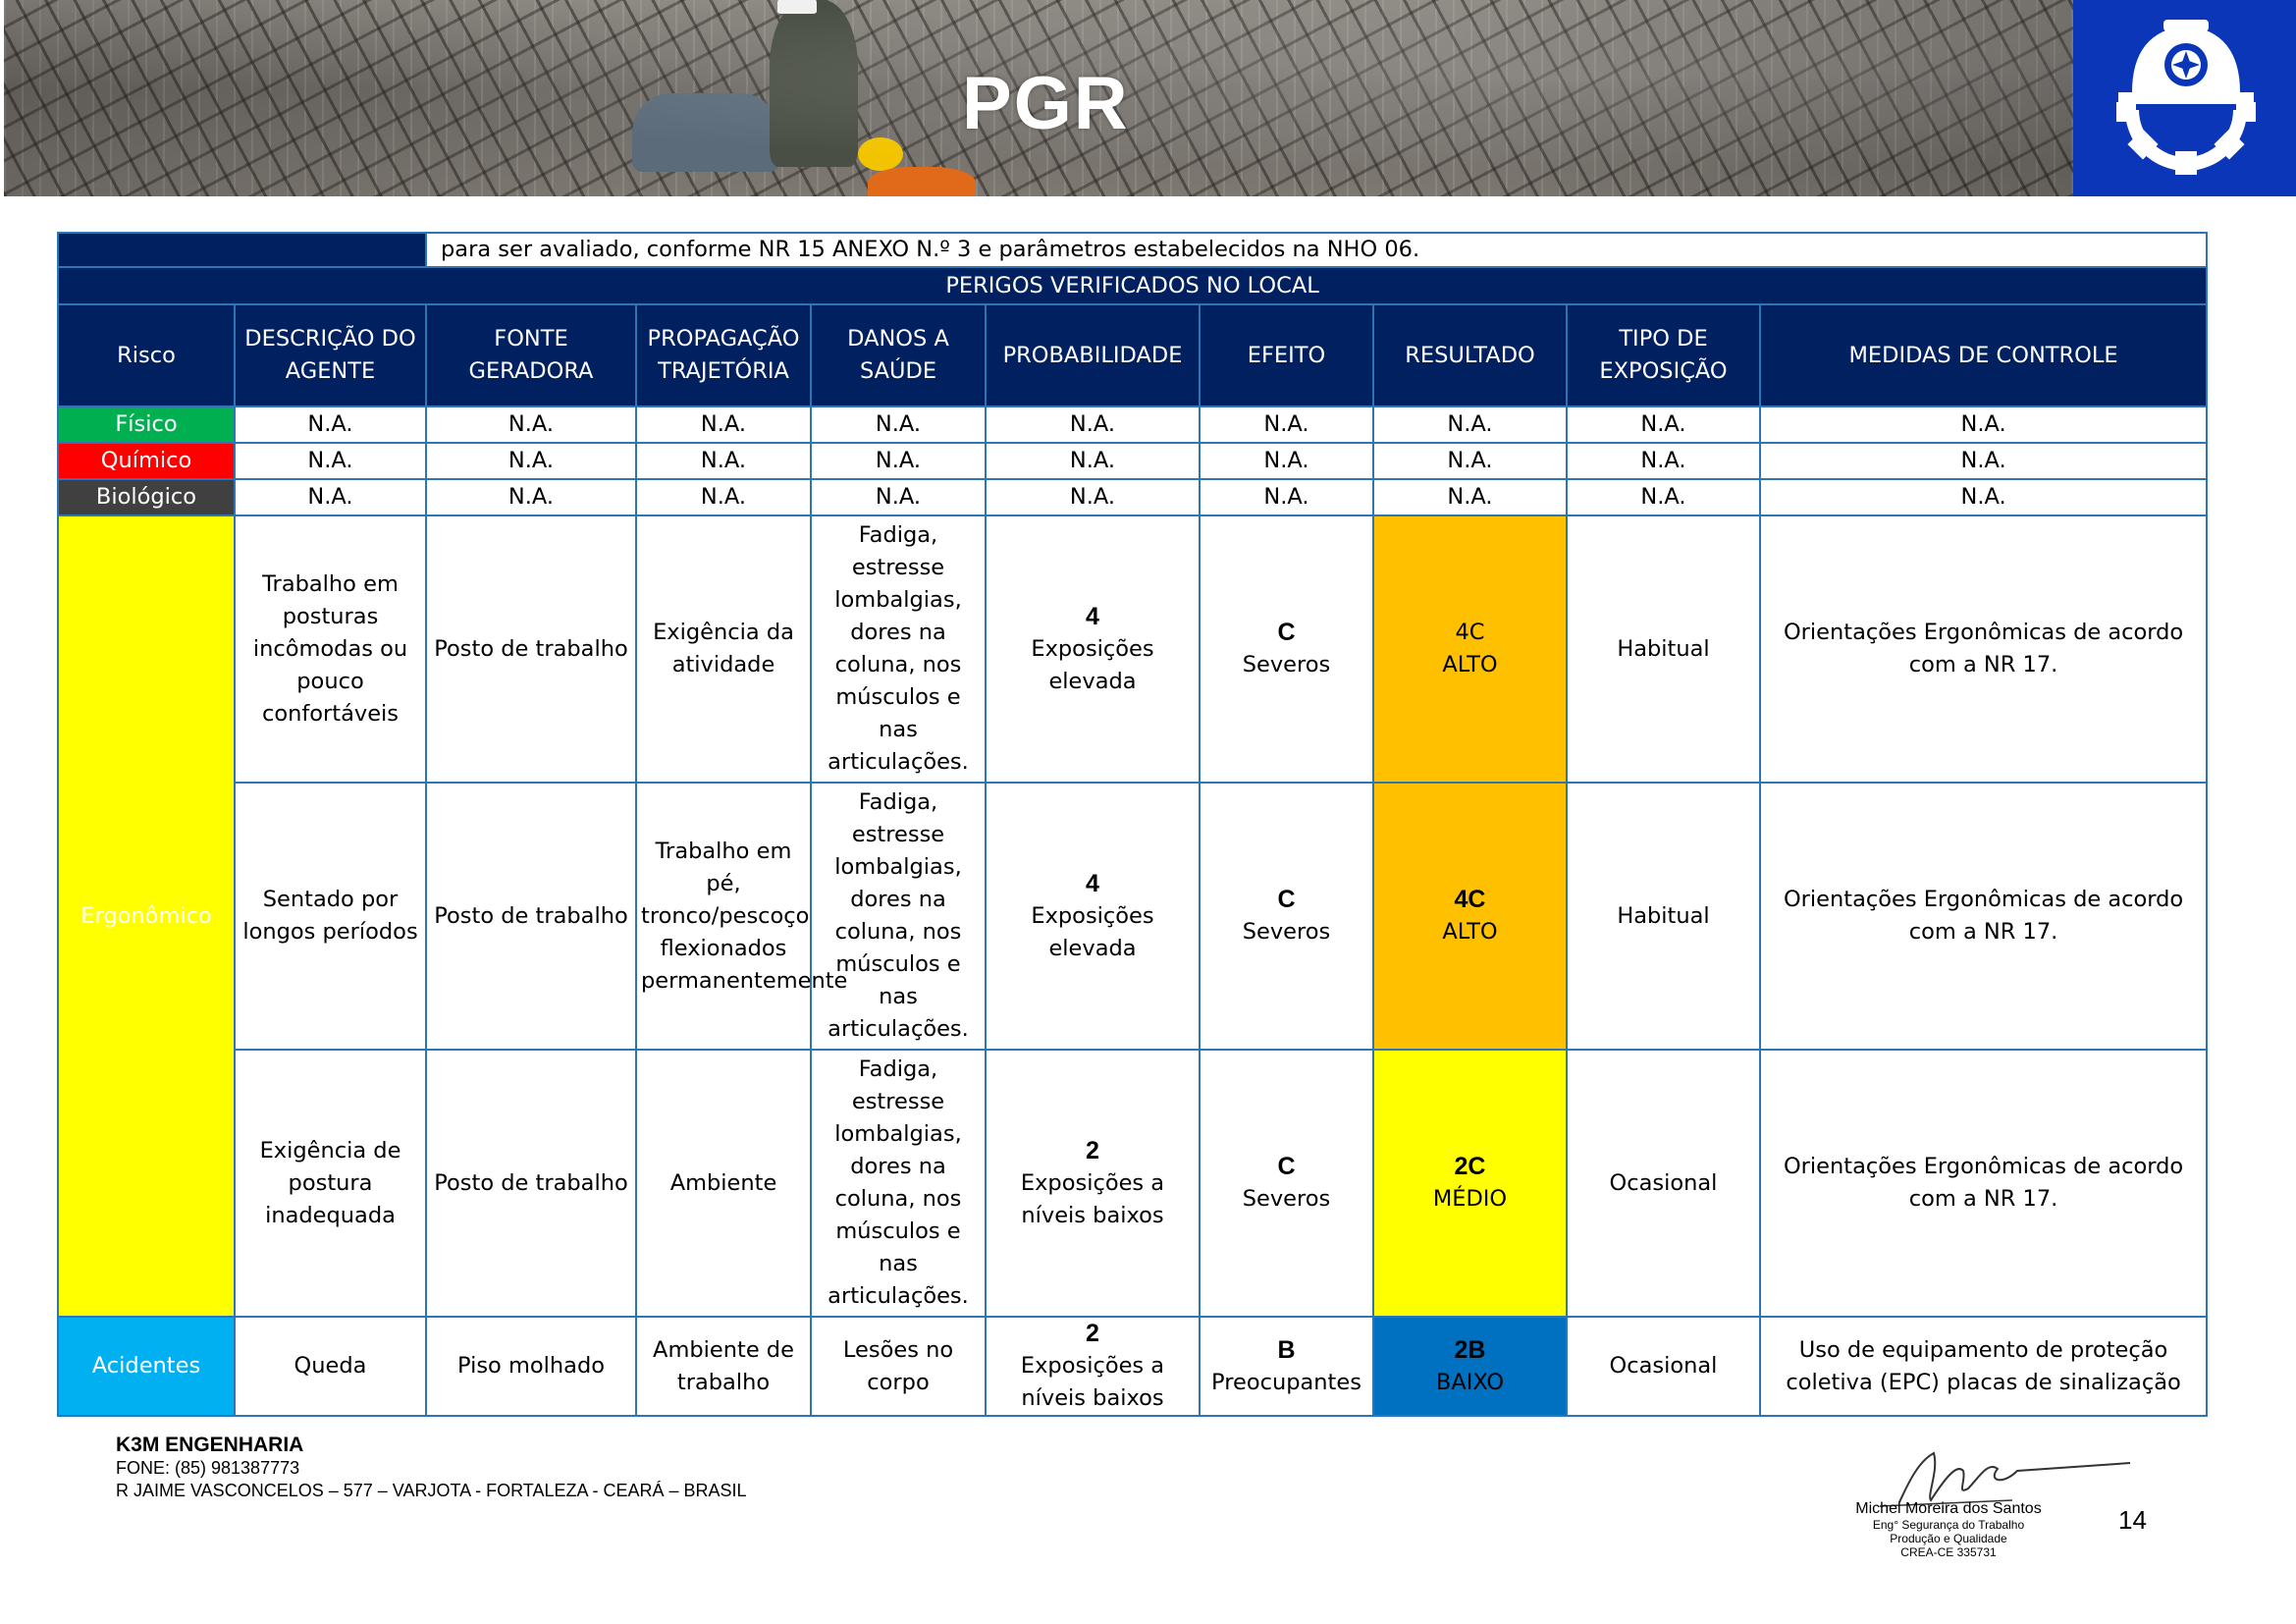 This screenshot has height=1624, width=2296. Describe the element at coordinates (531, 1366) in the screenshot. I see `fonte-cell: Piso molhado` at that location.